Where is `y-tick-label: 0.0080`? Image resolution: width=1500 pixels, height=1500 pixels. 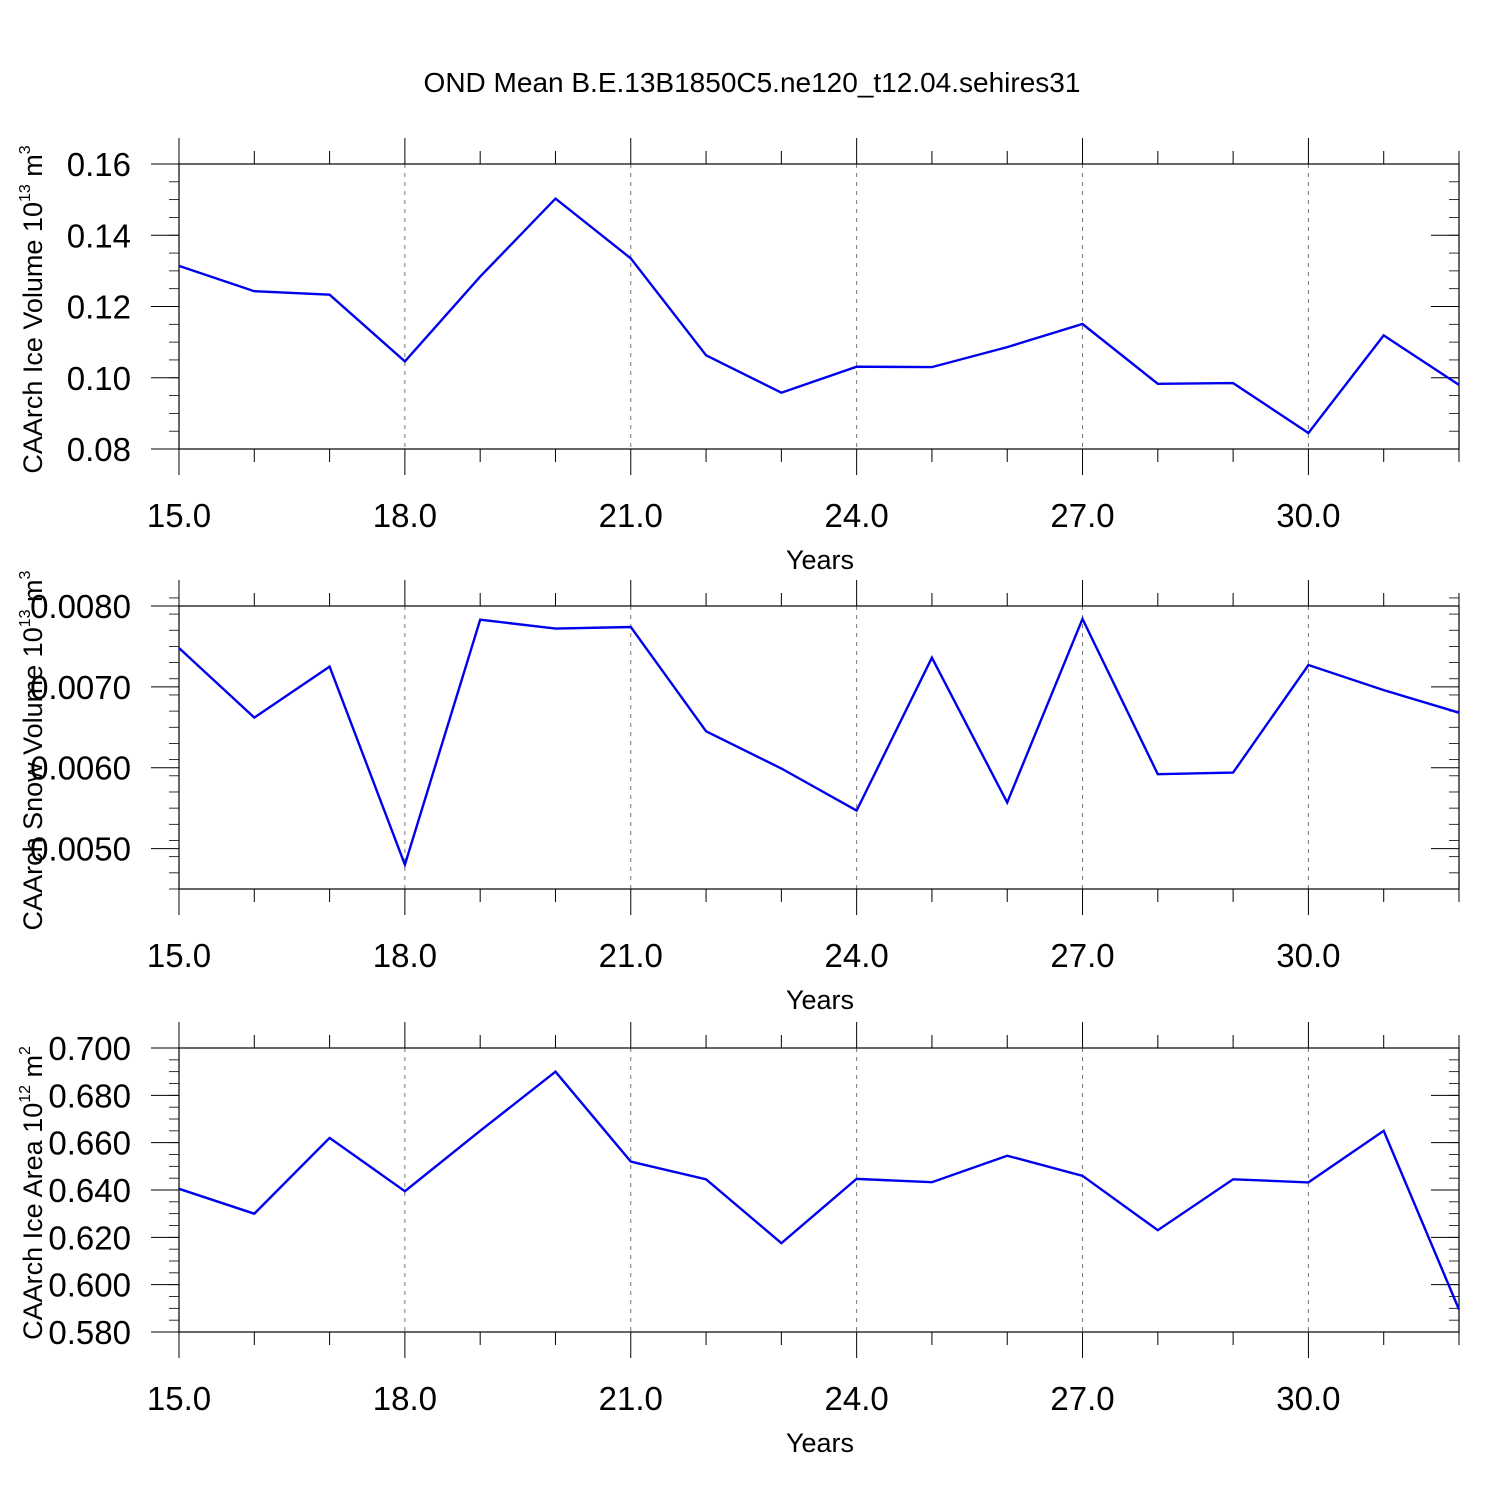
y-tick-label: 0.0080 is located at coordinates (80, 606).